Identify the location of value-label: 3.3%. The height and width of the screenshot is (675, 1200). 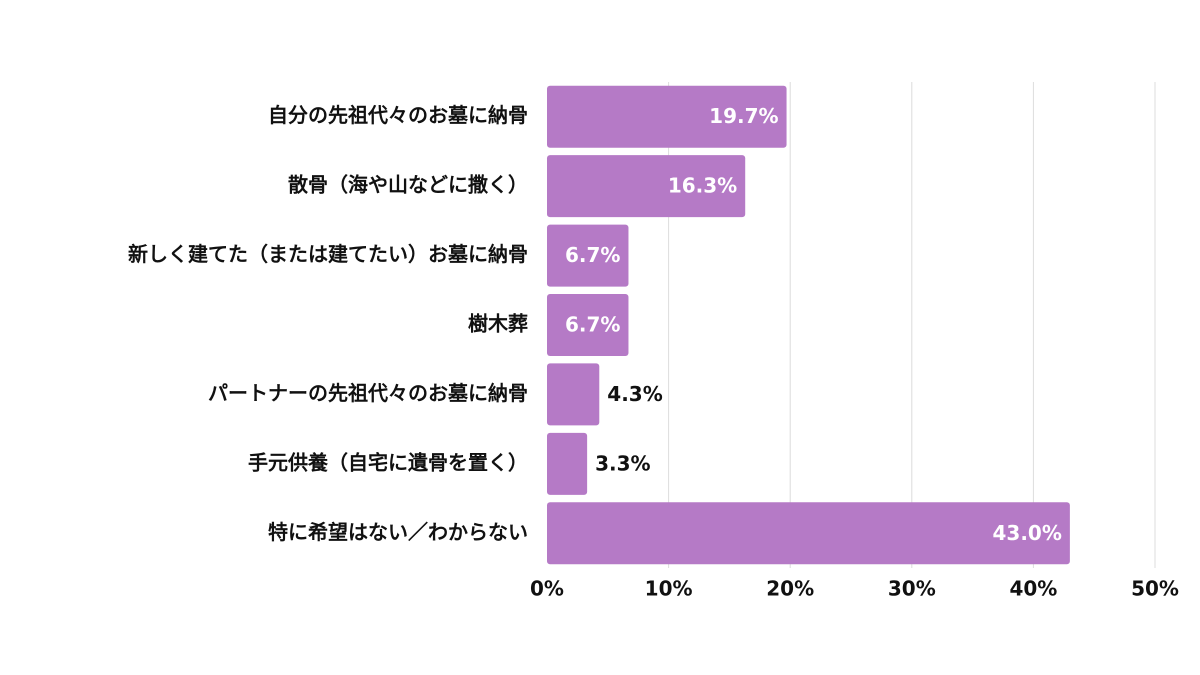
(622, 463).